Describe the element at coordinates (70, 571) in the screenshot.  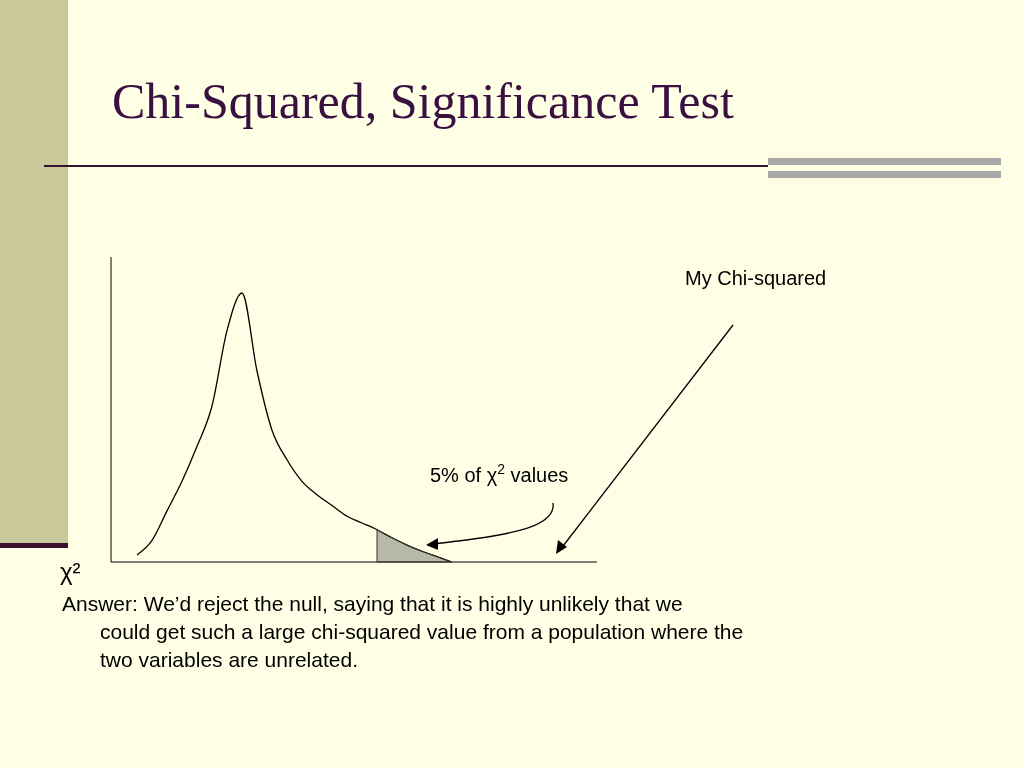
I see `x-axis-title: χ²` at that location.